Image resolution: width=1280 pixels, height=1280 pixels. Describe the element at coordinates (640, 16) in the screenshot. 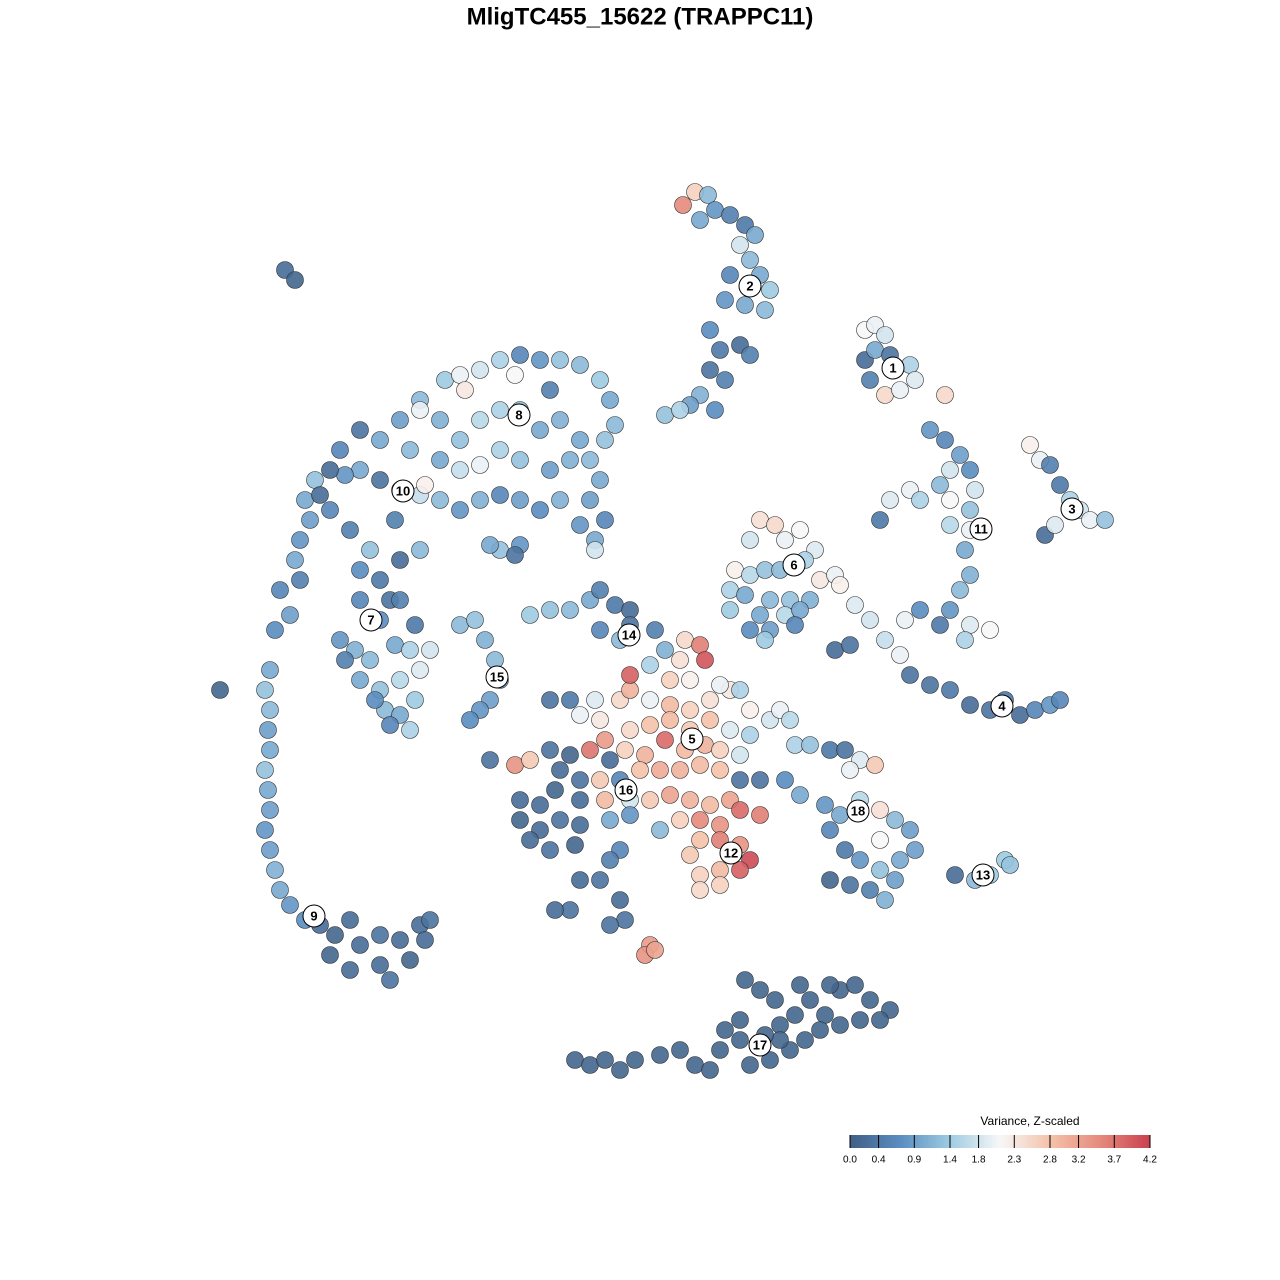

I see `chart-title: MligTC455_15622 (TRAPPC11)` at that location.